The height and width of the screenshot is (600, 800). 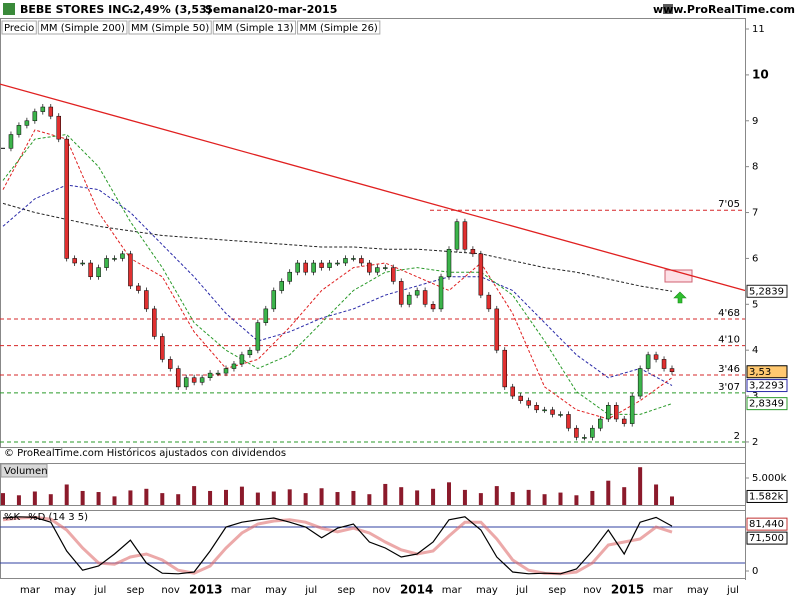 What do you see at coordinates (755, 258) in the screenshot?
I see `y-tick-label: 6` at bounding box center [755, 258].